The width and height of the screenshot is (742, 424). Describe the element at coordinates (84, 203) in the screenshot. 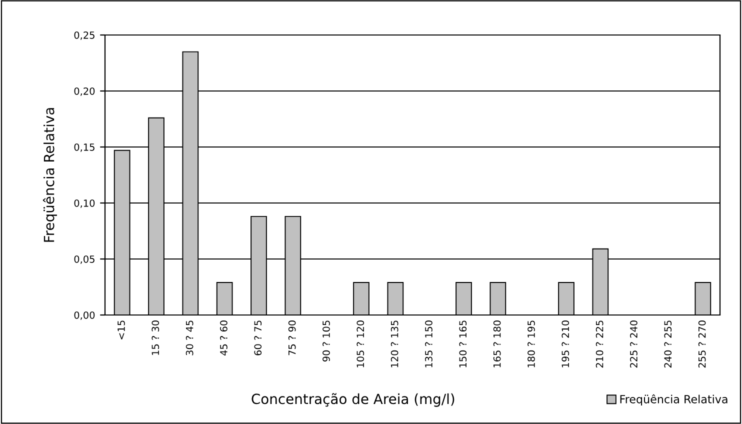

I see `y-tick-label: 0,10` at that location.